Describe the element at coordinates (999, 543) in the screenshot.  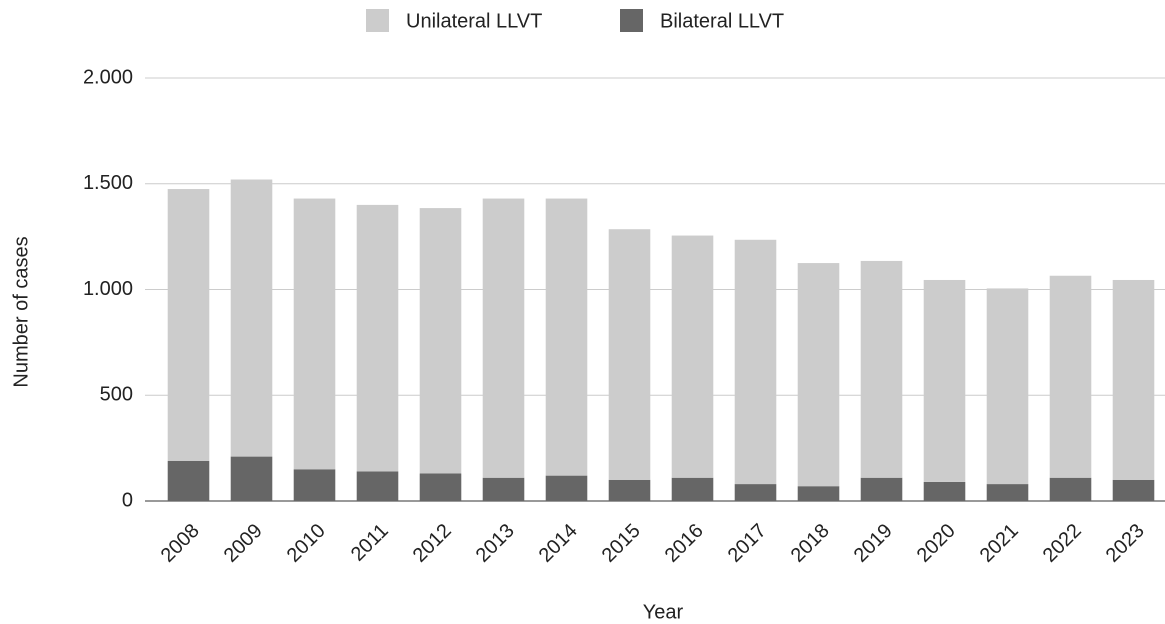
I see `x-tick-label: 2021` at that location.